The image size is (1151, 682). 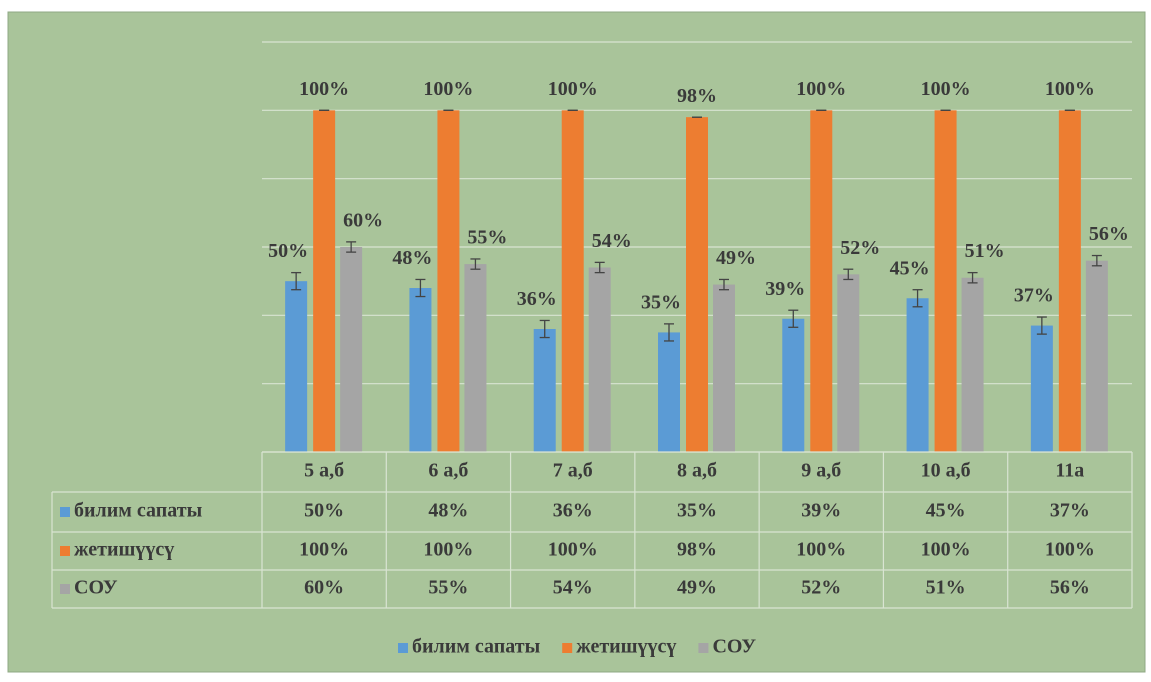 I want to click on table-cell: 52%, so click(x=821, y=588).